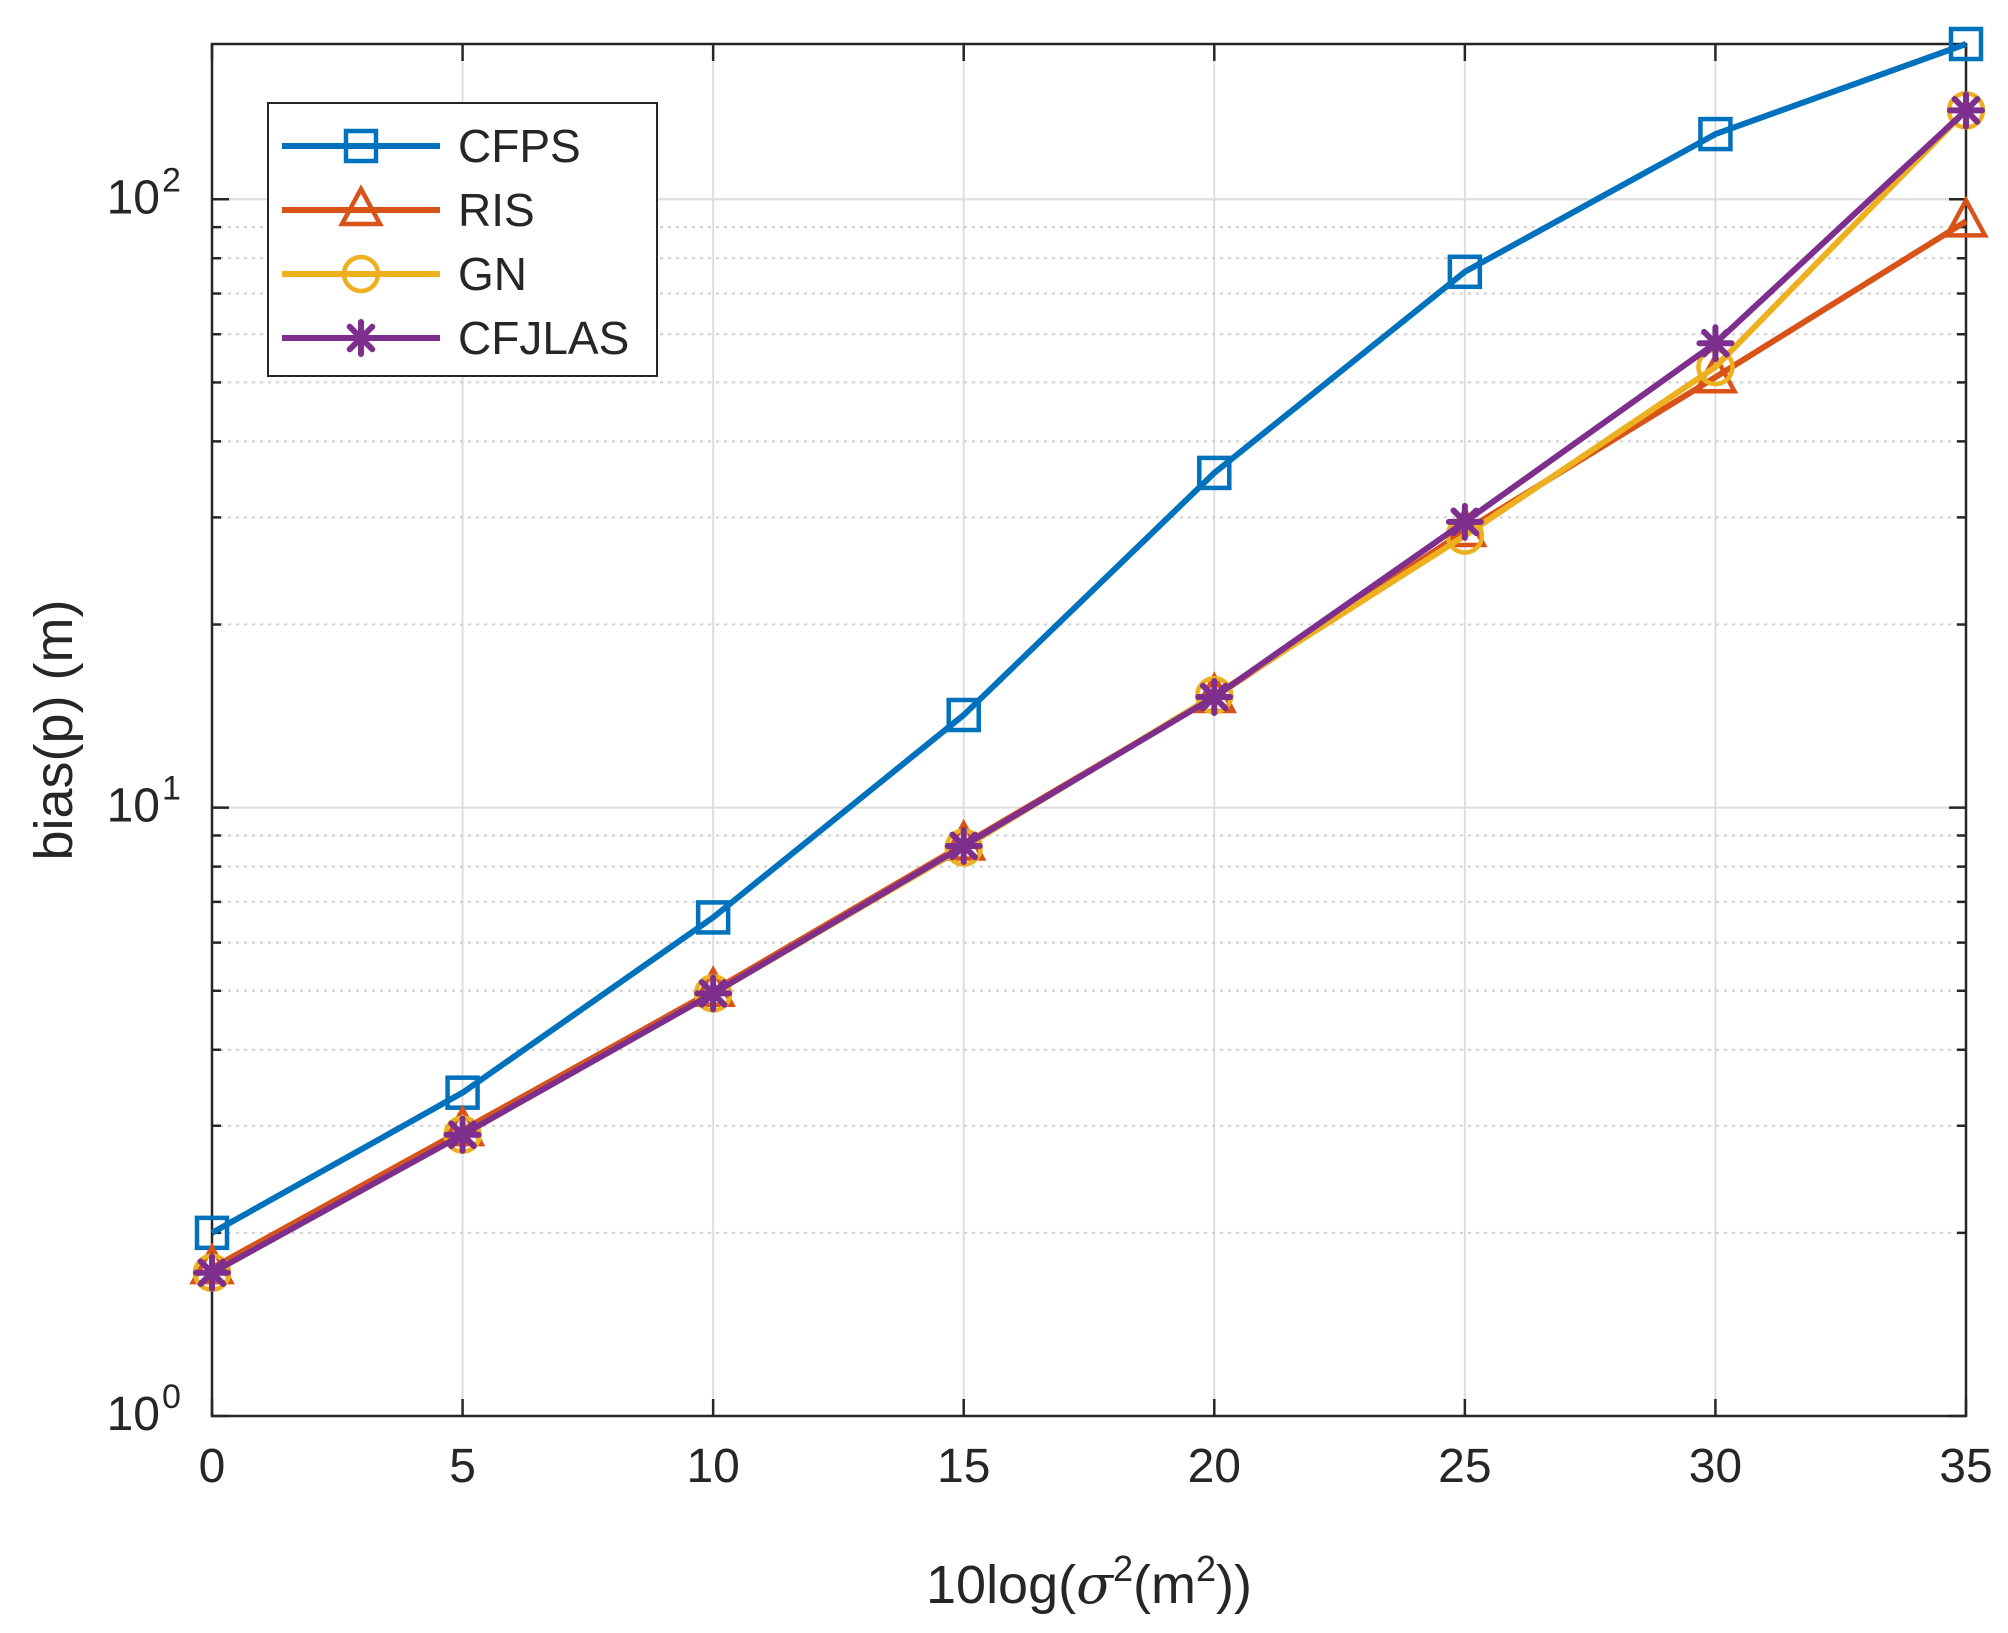 The width and height of the screenshot is (2008, 1633). I want to click on x-tick-label: 25, so click(1464, 1466).